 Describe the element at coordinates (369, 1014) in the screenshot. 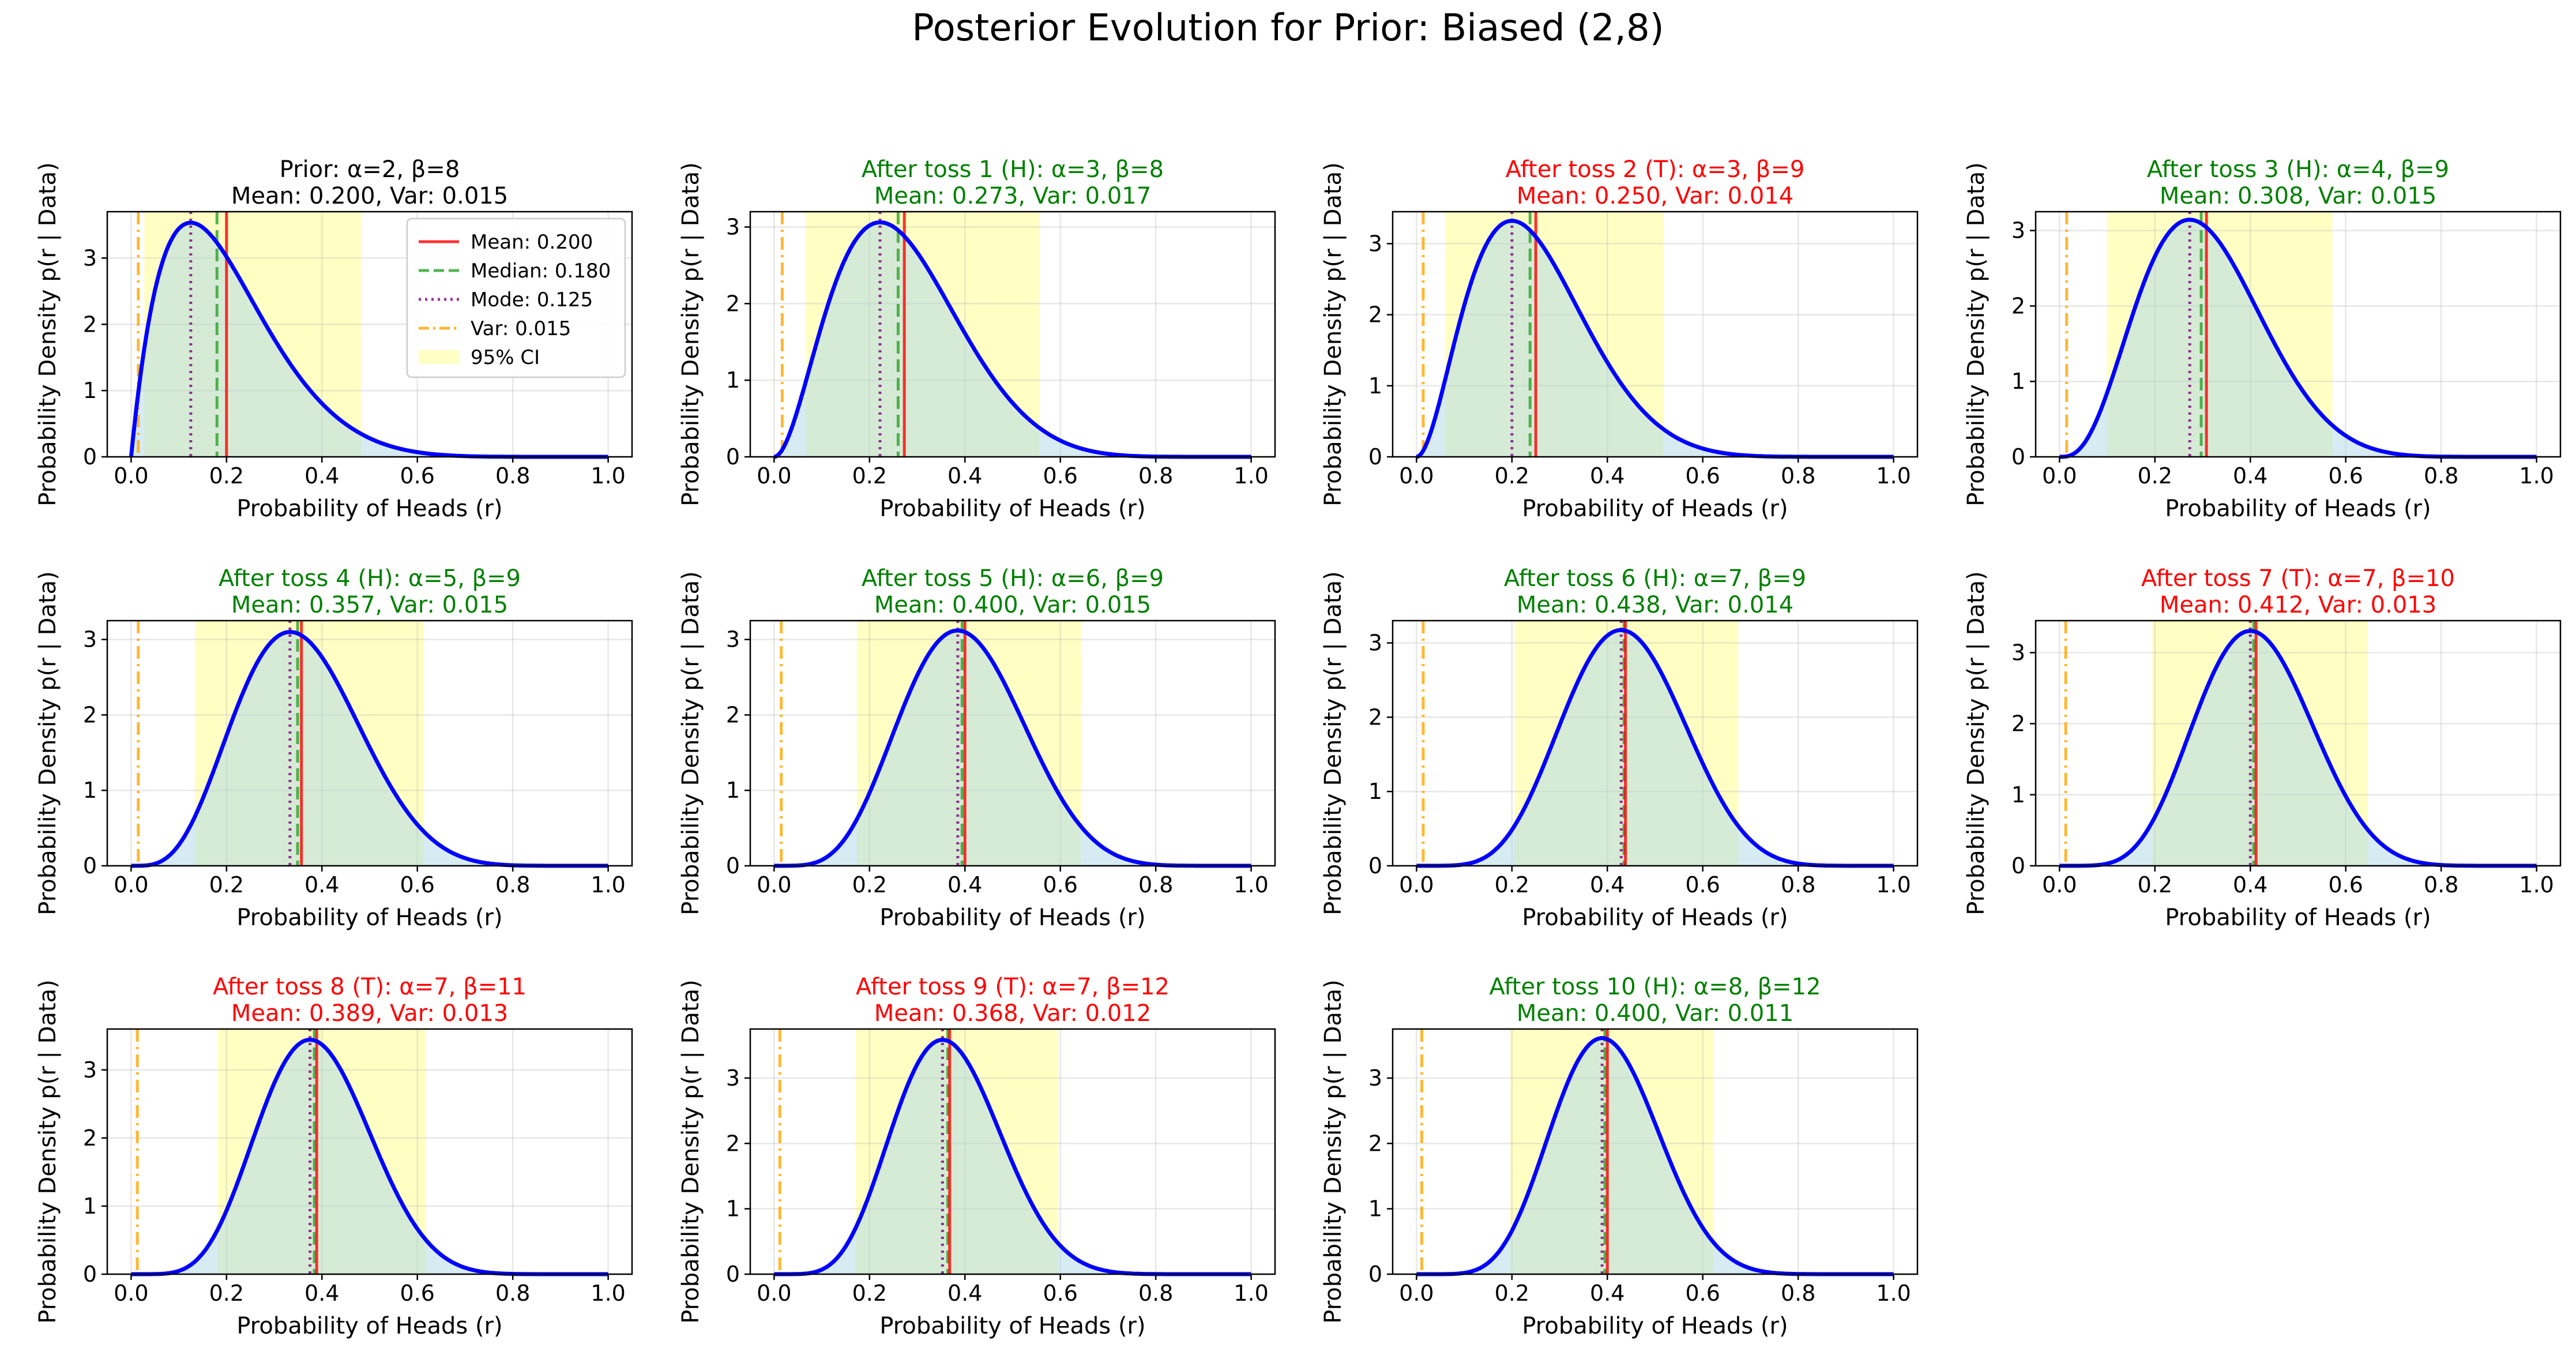

I see `subplot-title-line2: Mean: 0.389, Var: 0.013` at that location.